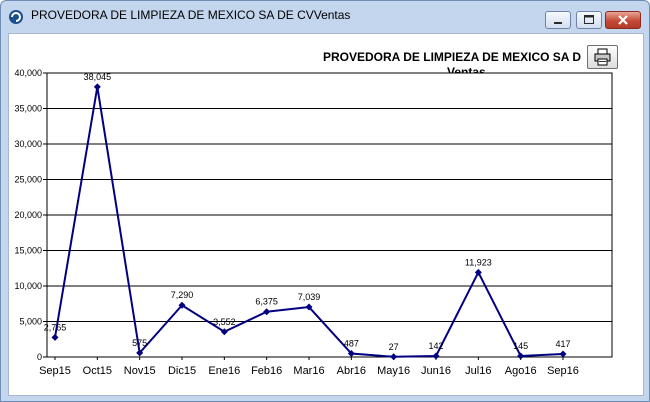 Image resolution: width=650 pixels, height=402 pixels. What do you see at coordinates (521, 371) in the screenshot?
I see `x-tick-label: Ago16` at bounding box center [521, 371].